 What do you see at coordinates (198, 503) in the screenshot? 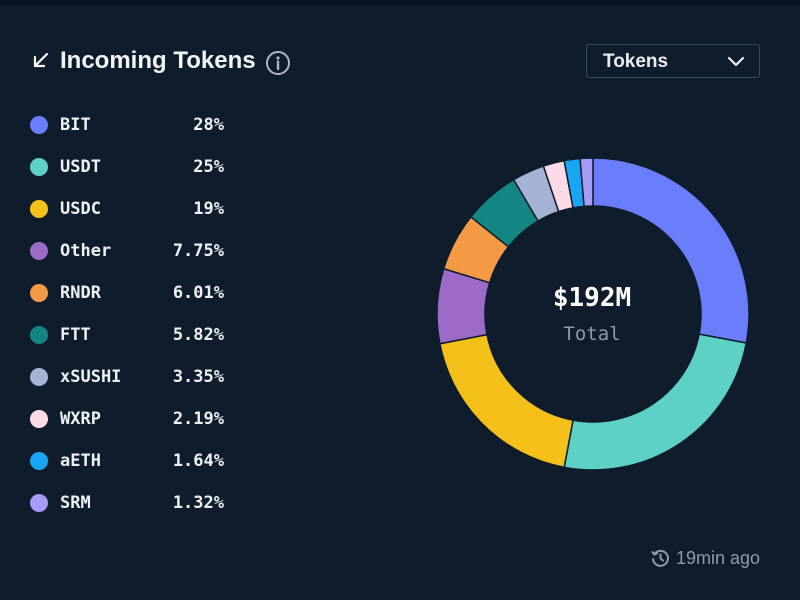
I see `legend-token-percent: 1.32%` at bounding box center [198, 503].